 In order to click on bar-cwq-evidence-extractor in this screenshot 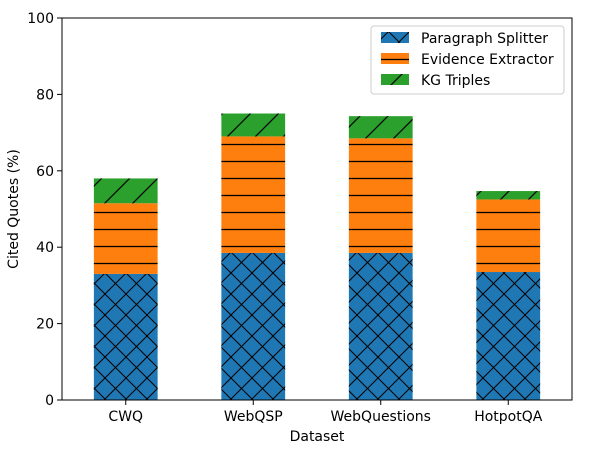, I will do `click(125, 238)`.